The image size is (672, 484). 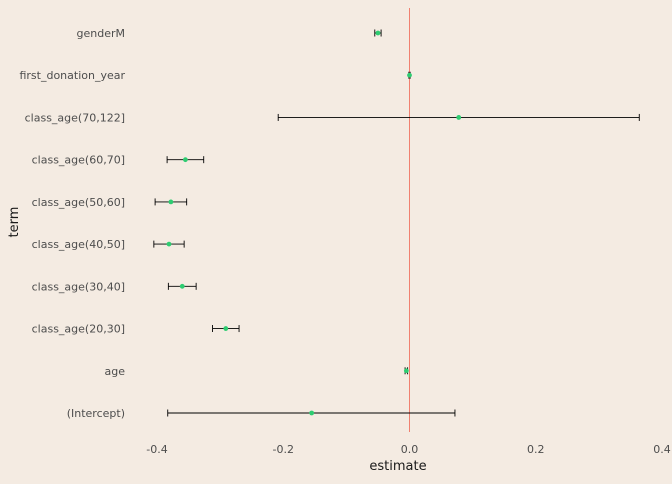 What do you see at coordinates (397, 466) in the screenshot?
I see `x-axis-title: estimate` at bounding box center [397, 466].